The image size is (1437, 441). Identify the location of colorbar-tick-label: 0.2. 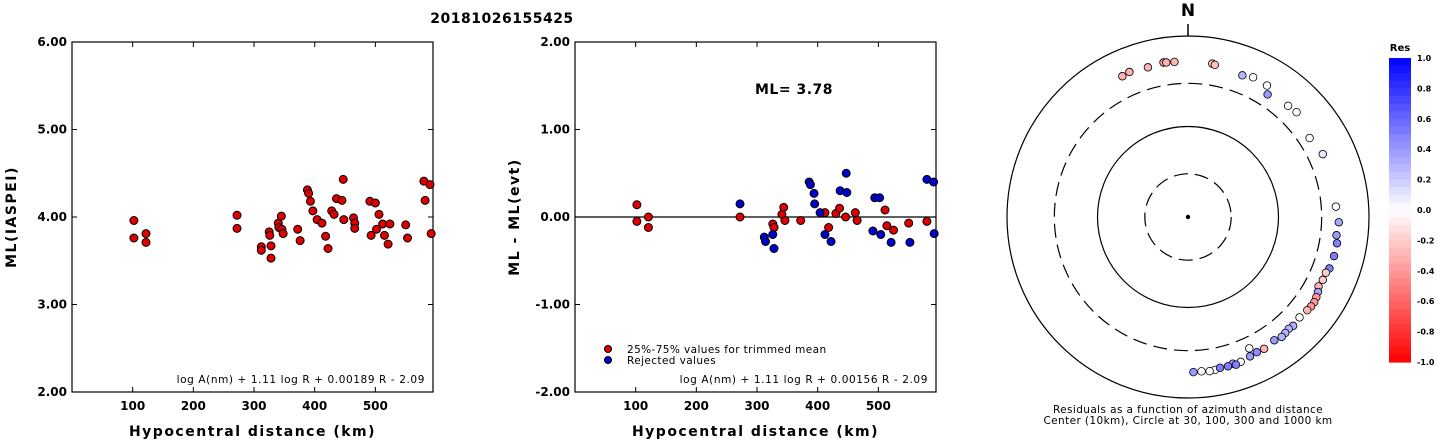
(1424, 180).